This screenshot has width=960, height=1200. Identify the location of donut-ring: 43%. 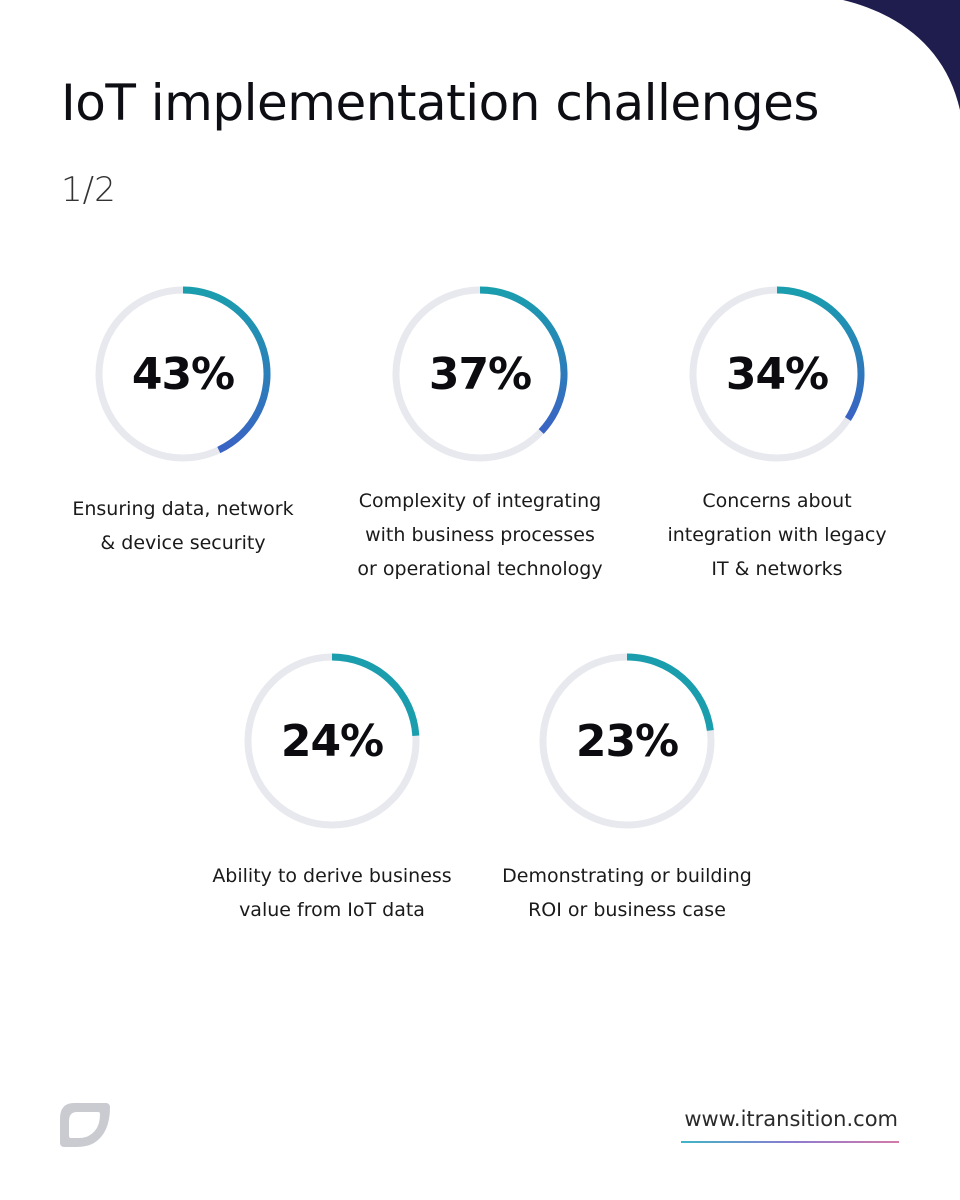
(183, 374).